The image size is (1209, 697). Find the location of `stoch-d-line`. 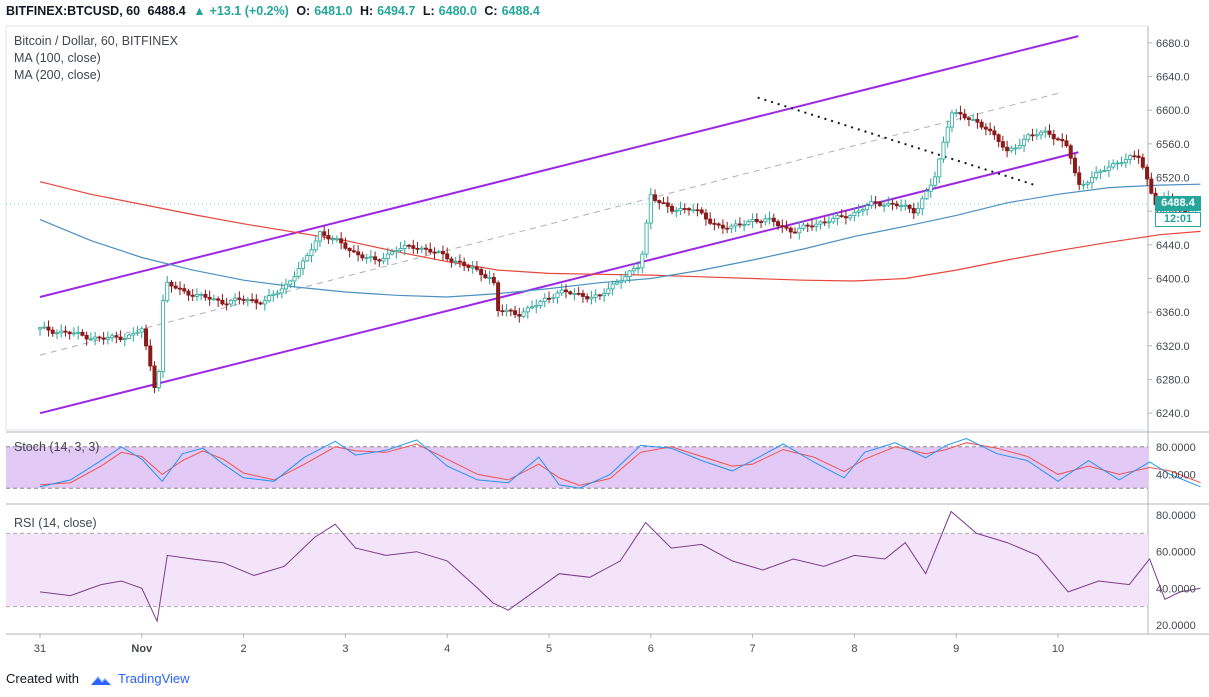

stoch-d-line is located at coordinates (620, 464).